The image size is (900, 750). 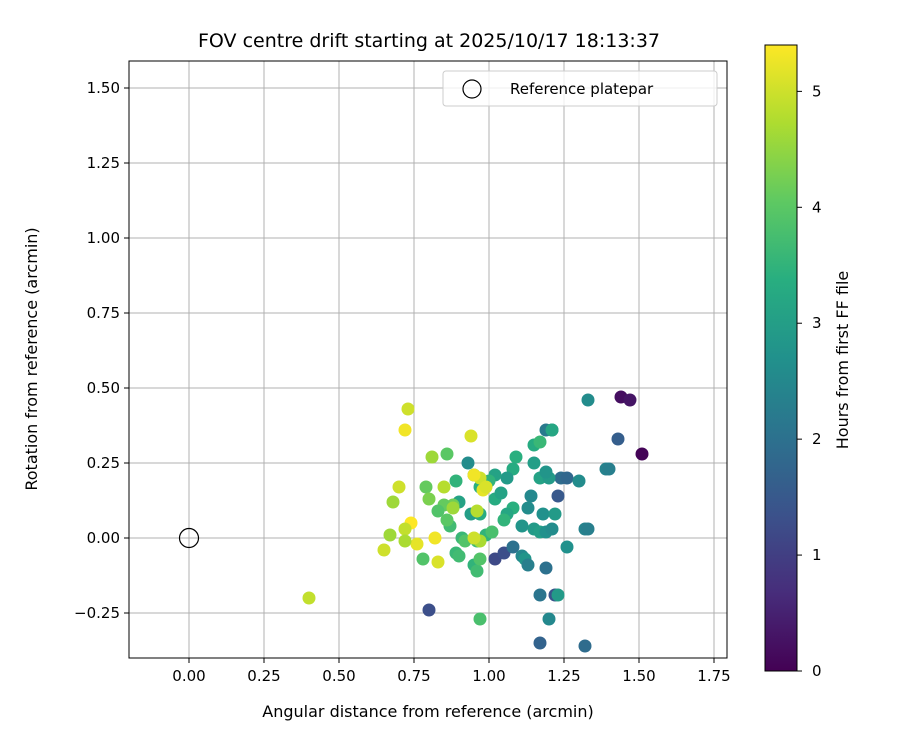 I want to click on x-tick-label: 1.75, so click(x=713, y=676).